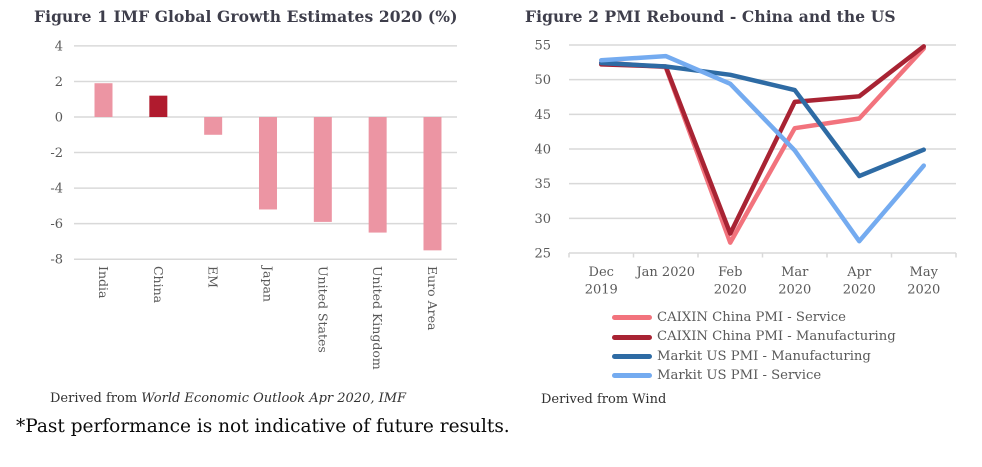  I want to click on y-axis-tick-label: 35, so click(542, 184).